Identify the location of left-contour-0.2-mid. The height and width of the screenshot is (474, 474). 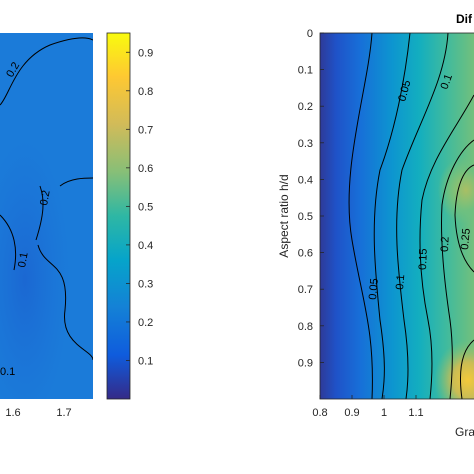
(64, 209).